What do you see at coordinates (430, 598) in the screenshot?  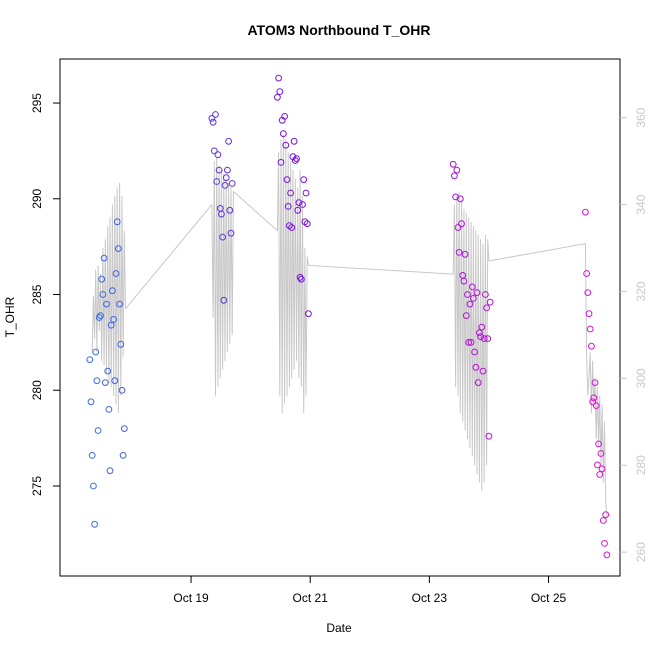 I see `x-tick-label: Oct 23` at bounding box center [430, 598].